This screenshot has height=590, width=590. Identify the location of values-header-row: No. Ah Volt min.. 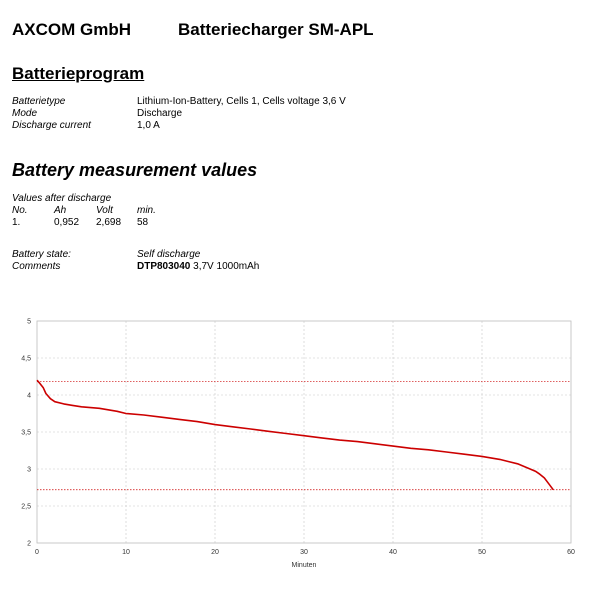
(84, 211).